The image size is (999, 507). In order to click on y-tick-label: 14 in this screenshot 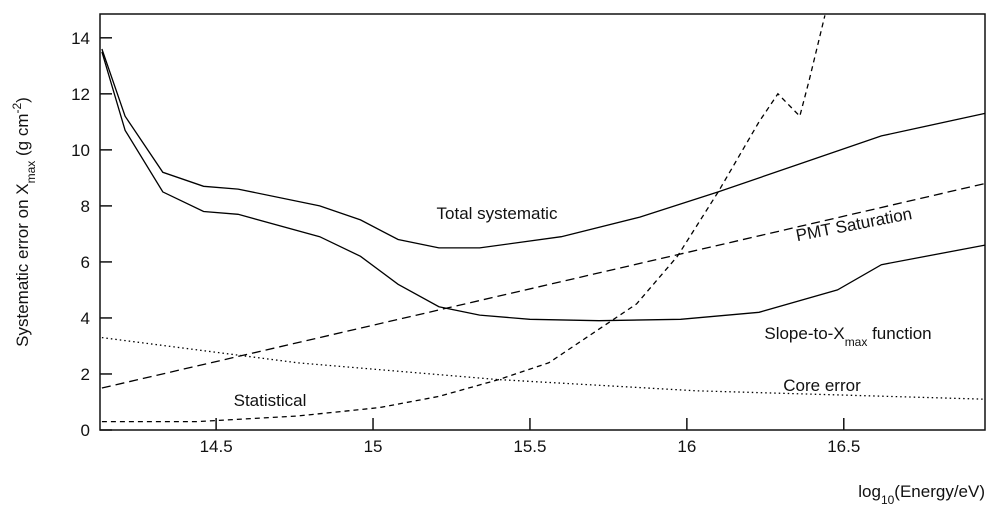, I will do `click(80, 38)`.